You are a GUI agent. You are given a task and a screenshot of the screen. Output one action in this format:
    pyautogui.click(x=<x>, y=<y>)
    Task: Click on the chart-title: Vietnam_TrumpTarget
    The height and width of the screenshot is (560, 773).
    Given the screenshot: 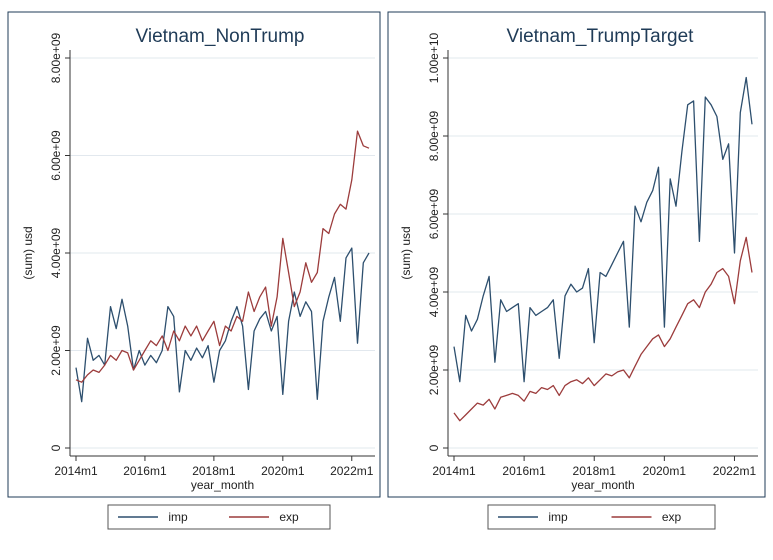 What is the action you would take?
    pyautogui.click(x=601, y=36)
    